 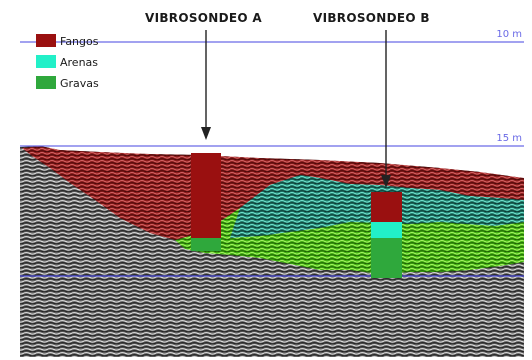 What do you see at coordinates (509, 34) in the screenshot?
I see `depth-label-10m: 10 m` at bounding box center [509, 34].